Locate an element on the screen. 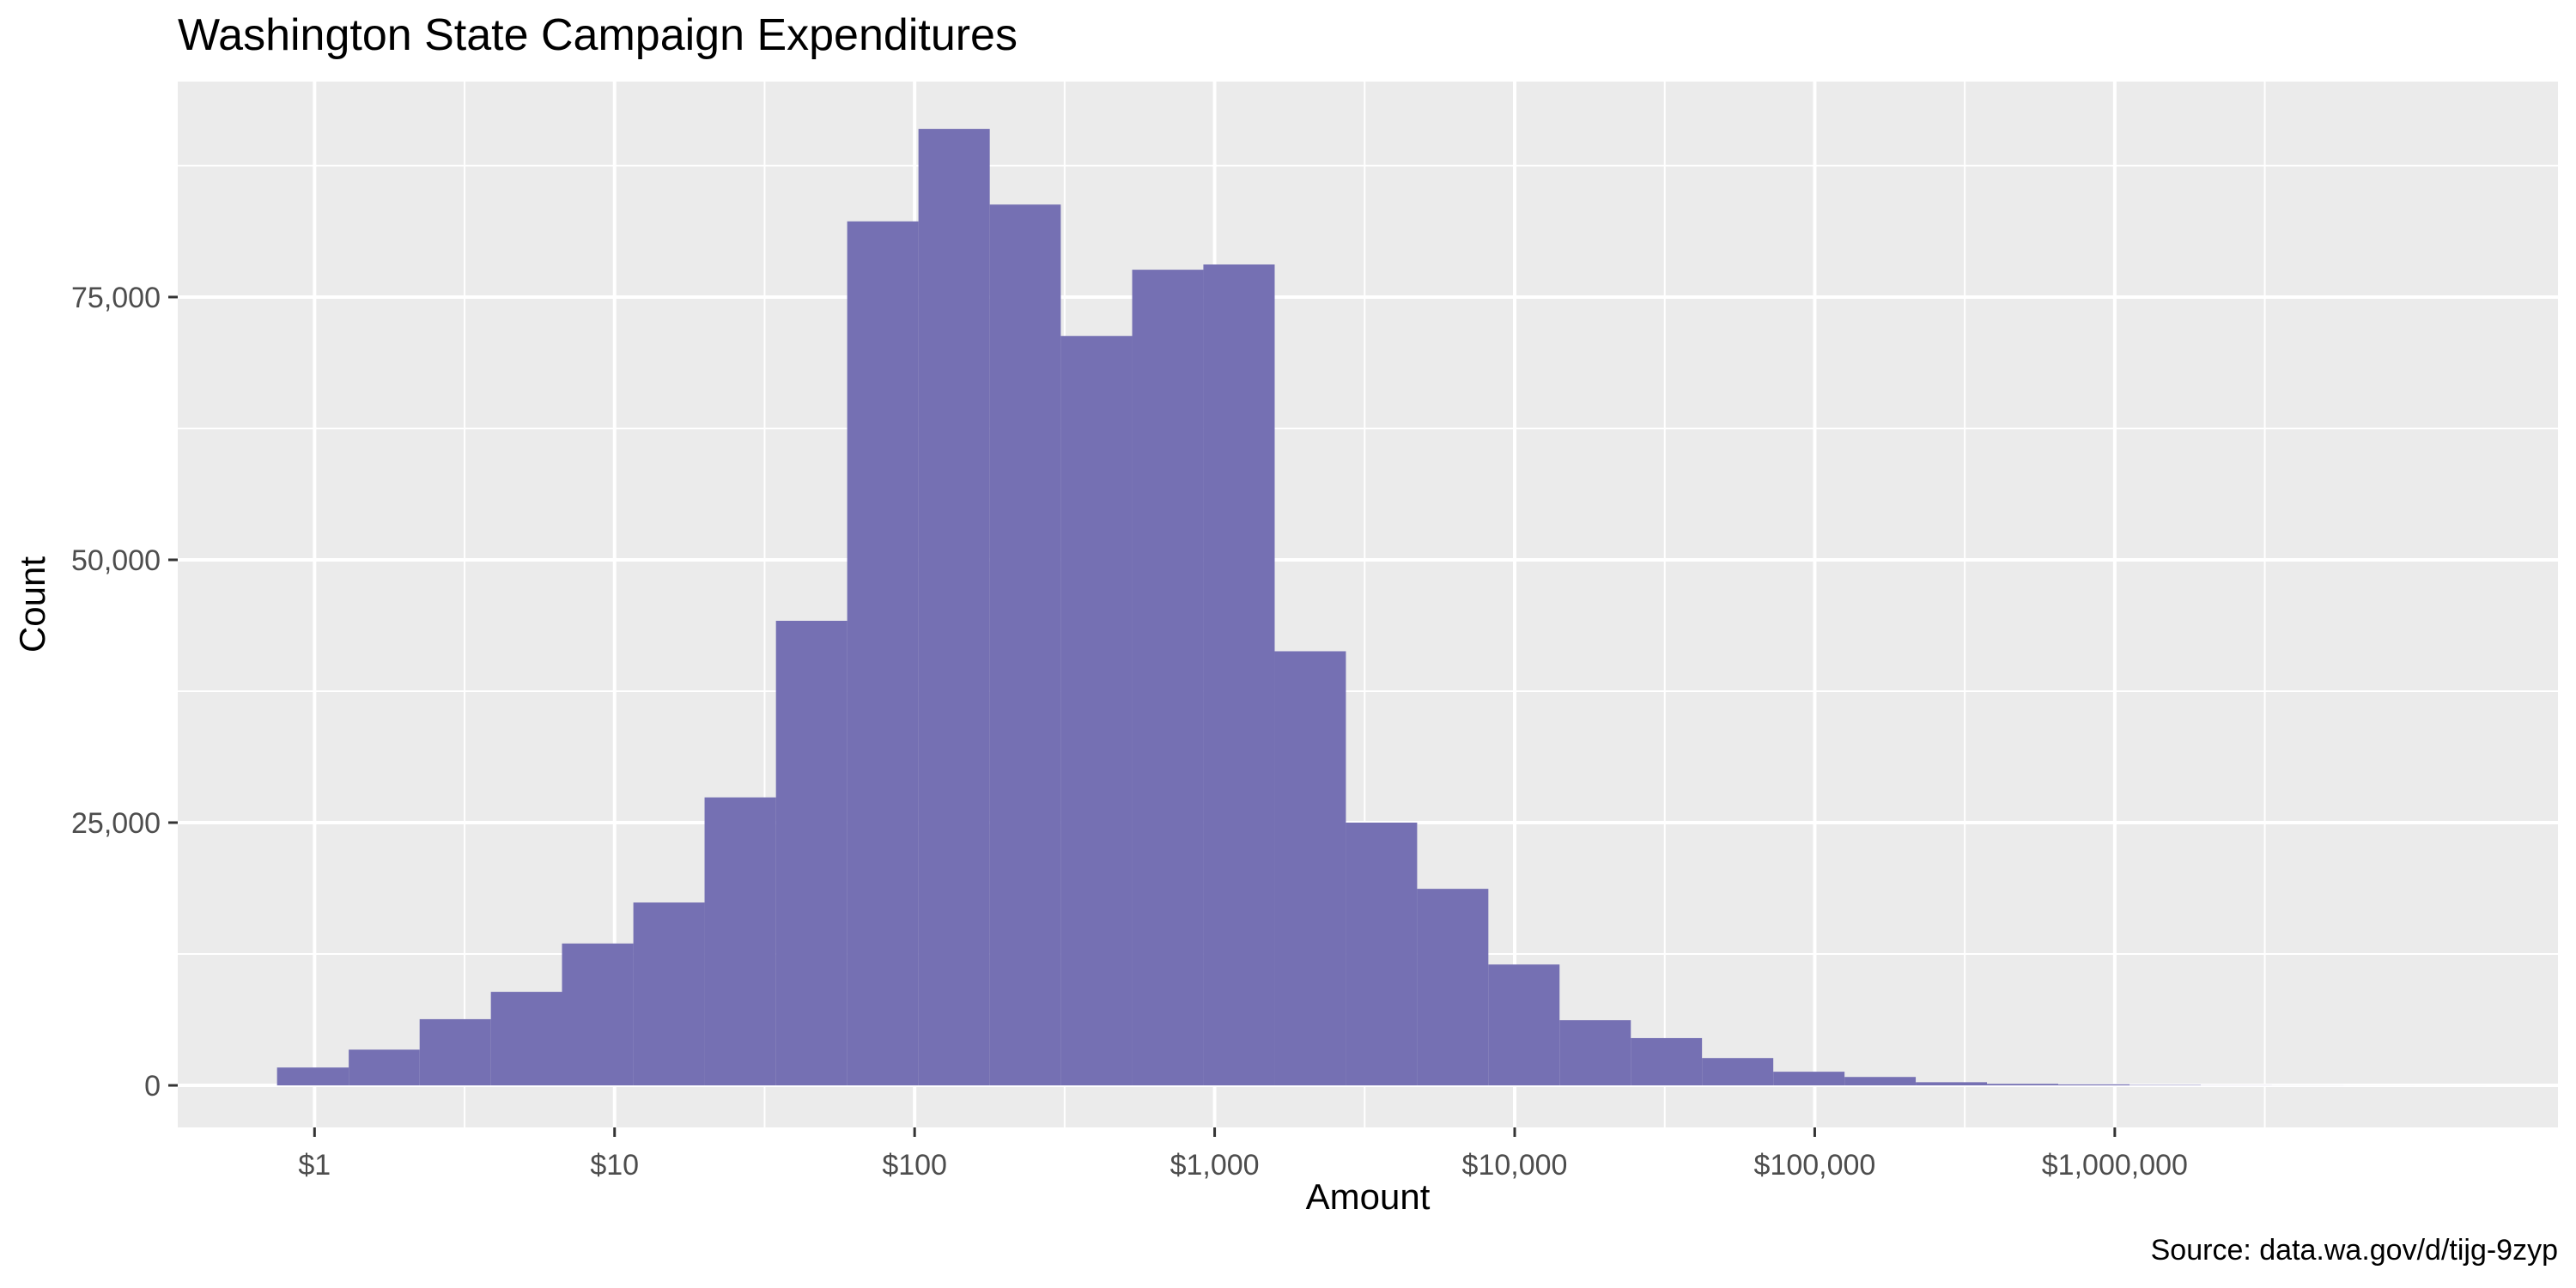 This screenshot has width=2576, height=1288. y-tick-label: 50,000 is located at coordinates (116, 561).